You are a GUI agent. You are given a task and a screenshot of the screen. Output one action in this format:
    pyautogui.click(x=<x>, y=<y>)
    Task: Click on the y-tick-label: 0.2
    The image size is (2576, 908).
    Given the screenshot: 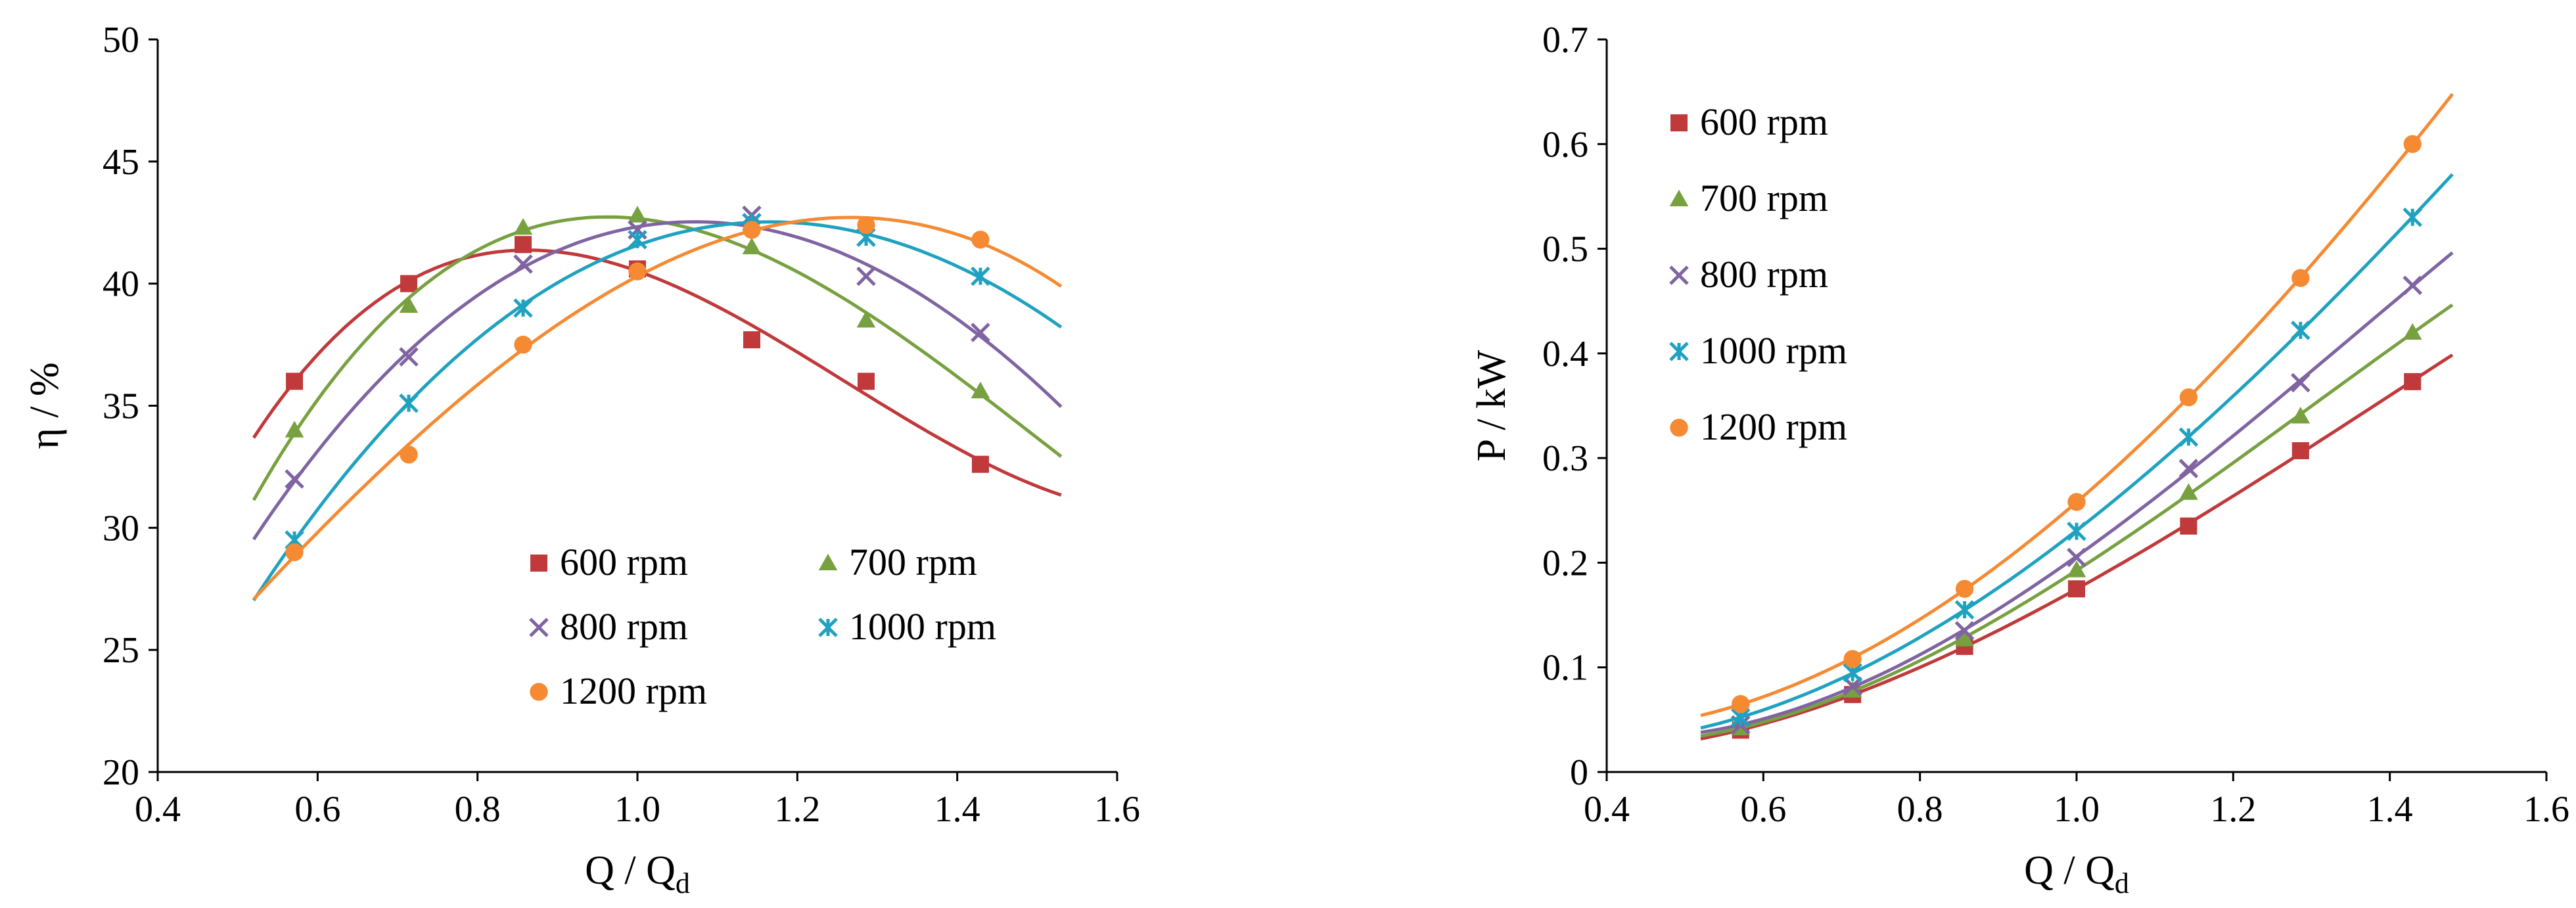 What is the action you would take?
    pyautogui.click(x=1565, y=563)
    